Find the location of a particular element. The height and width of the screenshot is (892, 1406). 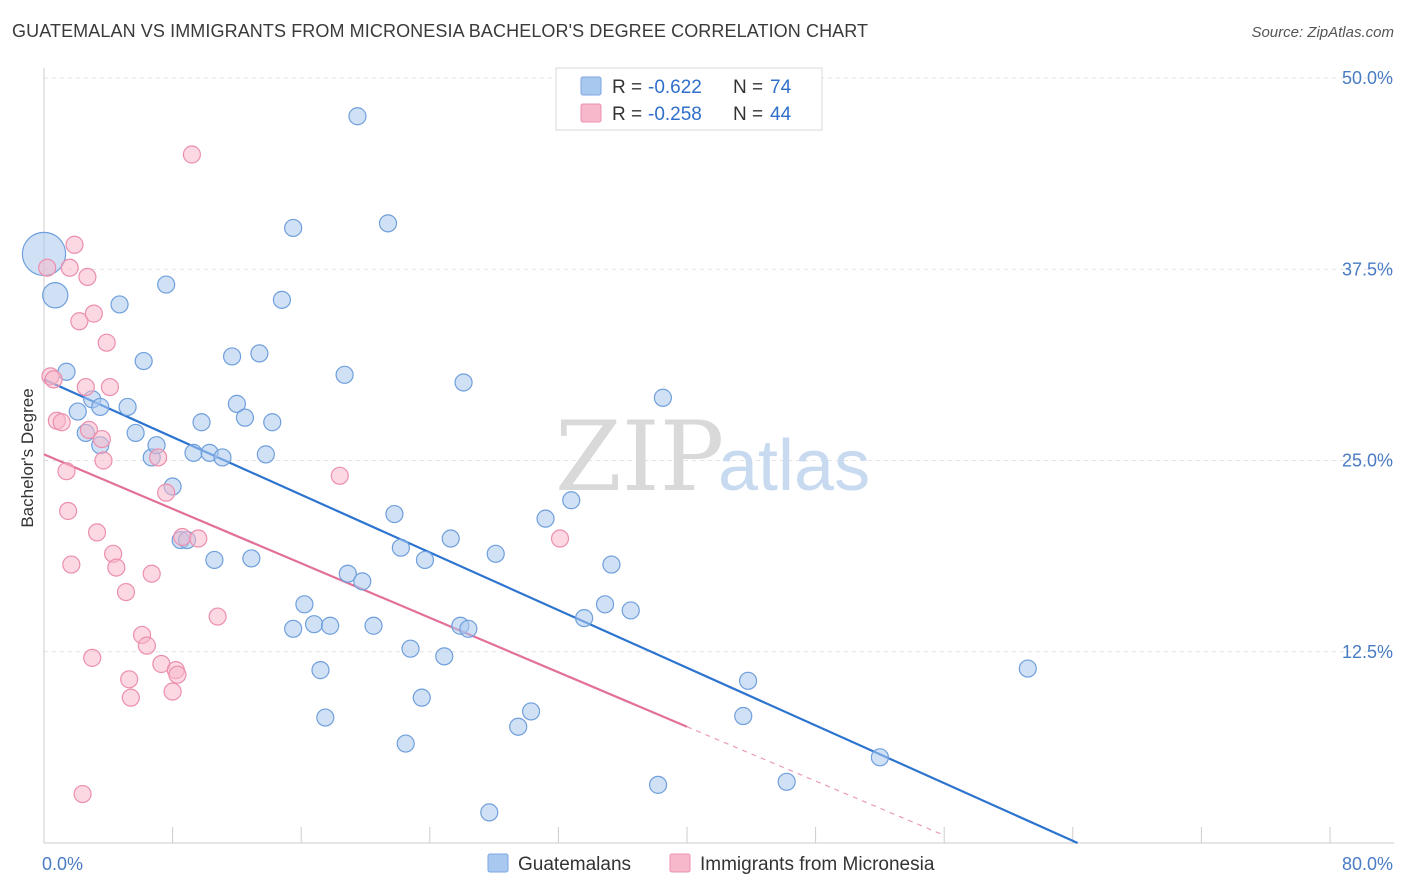

x-tick-labels: 0.0% 80.0% is located at coordinates (717, 864).